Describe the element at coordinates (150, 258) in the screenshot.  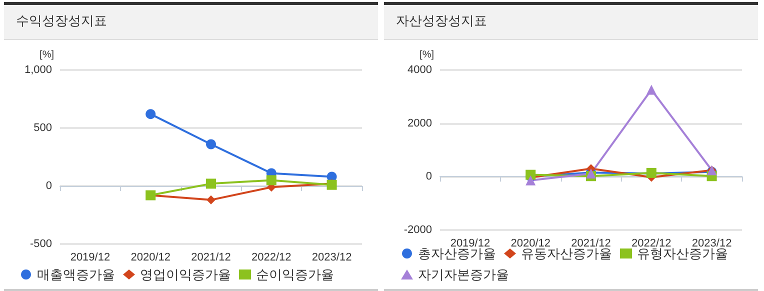
I see `x-tick-label: 2020/12` at that location.